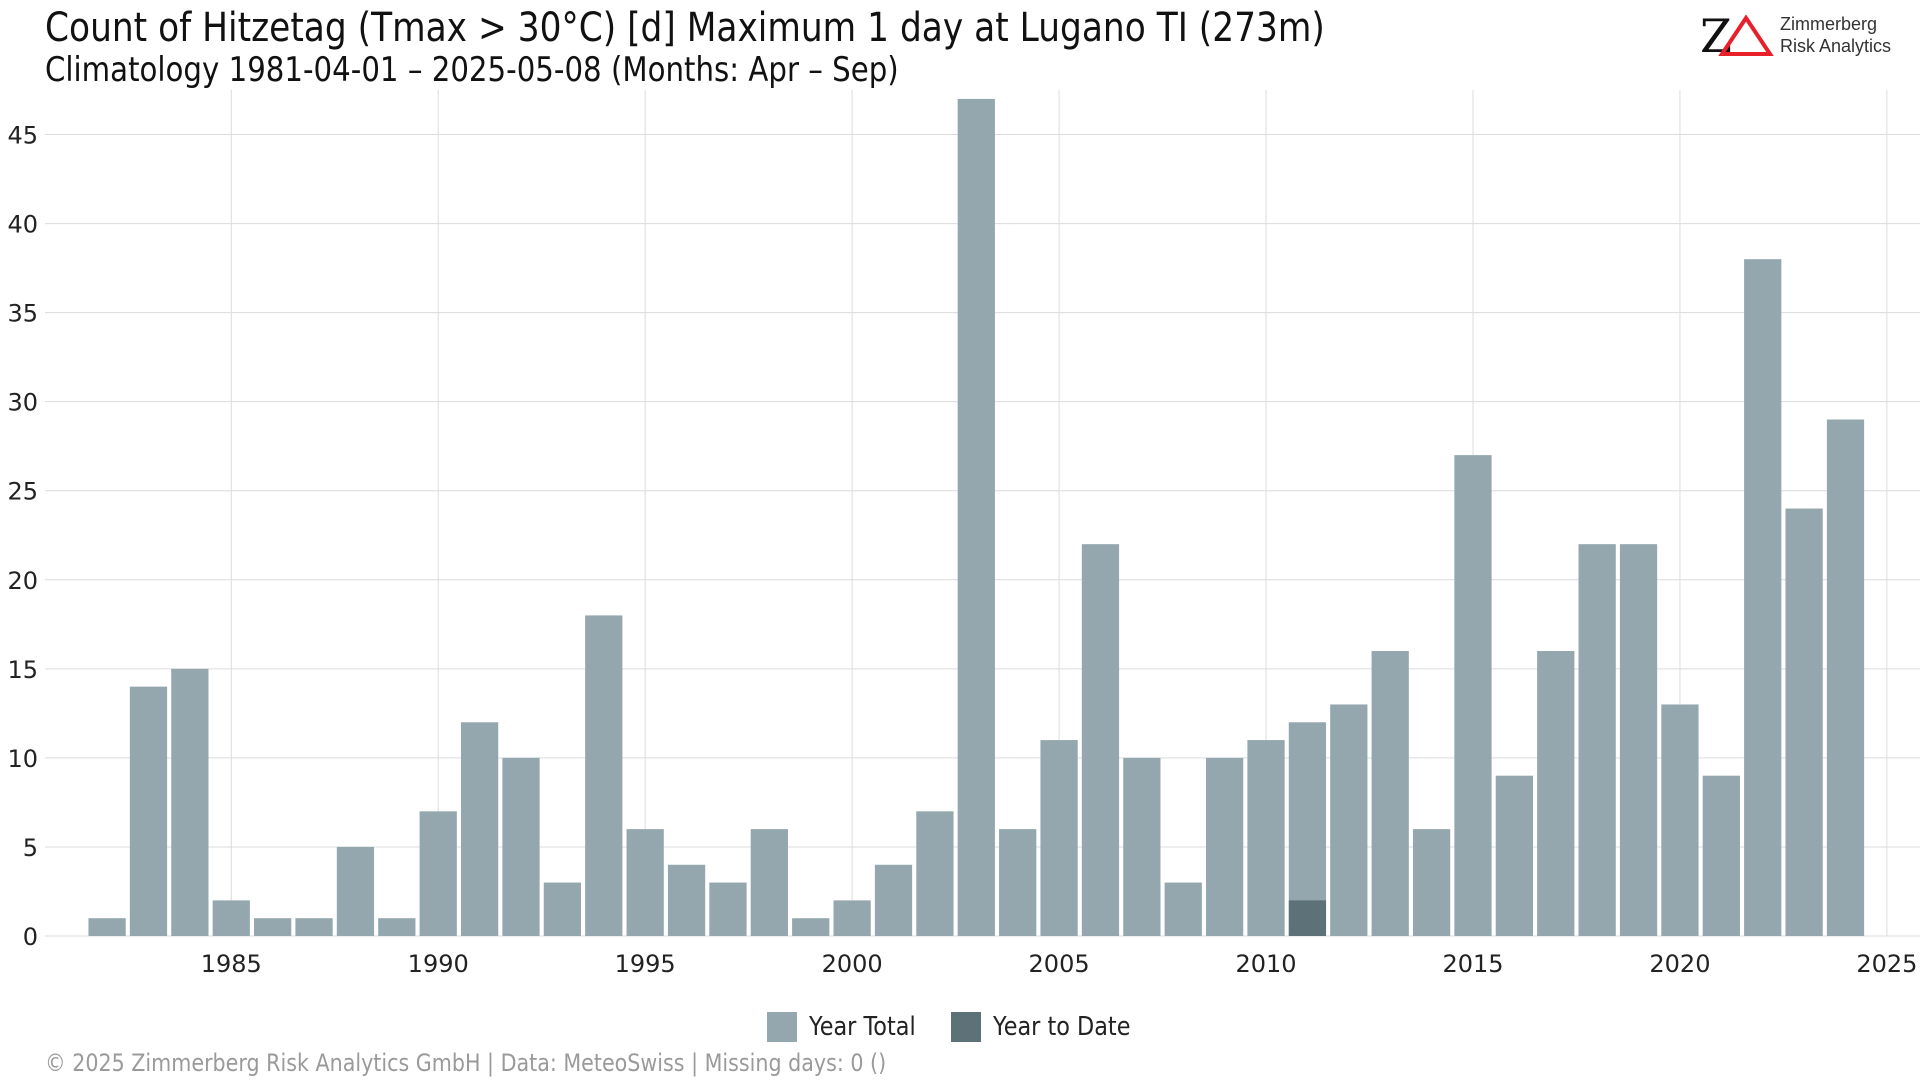 This screenshot has height=1080, width=1920. I want to click on x-tick-label: 2005, so click(1059, 964).